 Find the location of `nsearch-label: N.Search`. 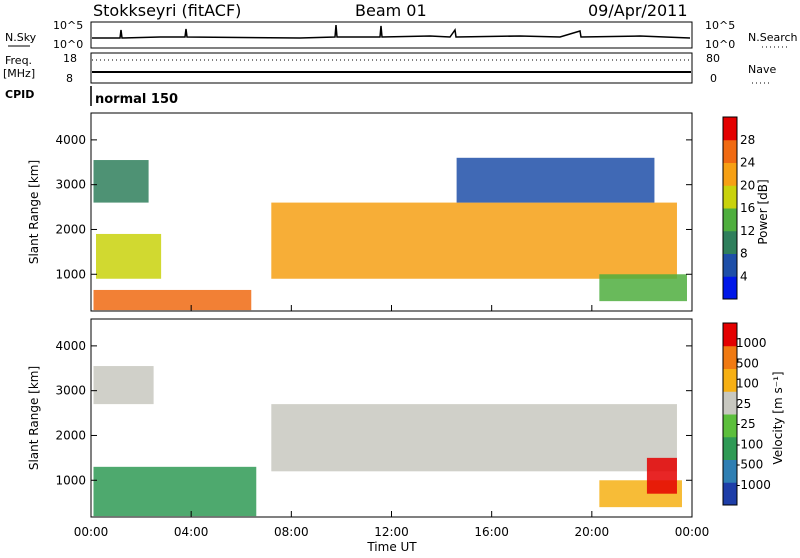

nsearch-label: N.Search is located at coordinates (773, 37).